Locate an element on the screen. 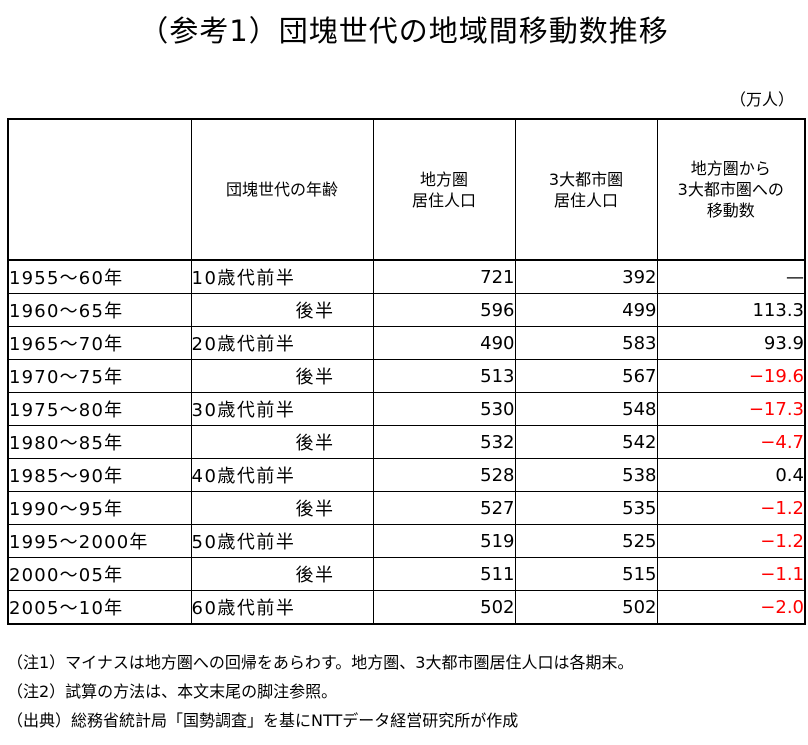 The height and width of the screenshot is (745, 808). rural-population-cell: 490 is located at coordinates (444, 343).